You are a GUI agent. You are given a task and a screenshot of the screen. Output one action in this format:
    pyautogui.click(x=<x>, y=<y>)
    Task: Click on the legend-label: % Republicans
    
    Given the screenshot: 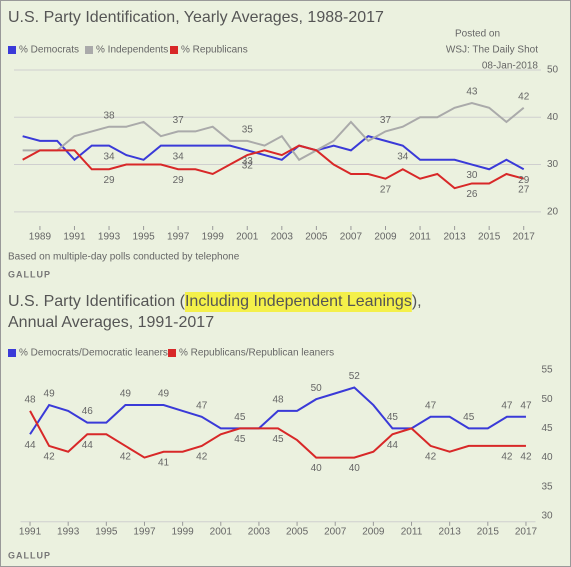 What is the action you would take?
    pyautogui.click(x=214, y=50)
    